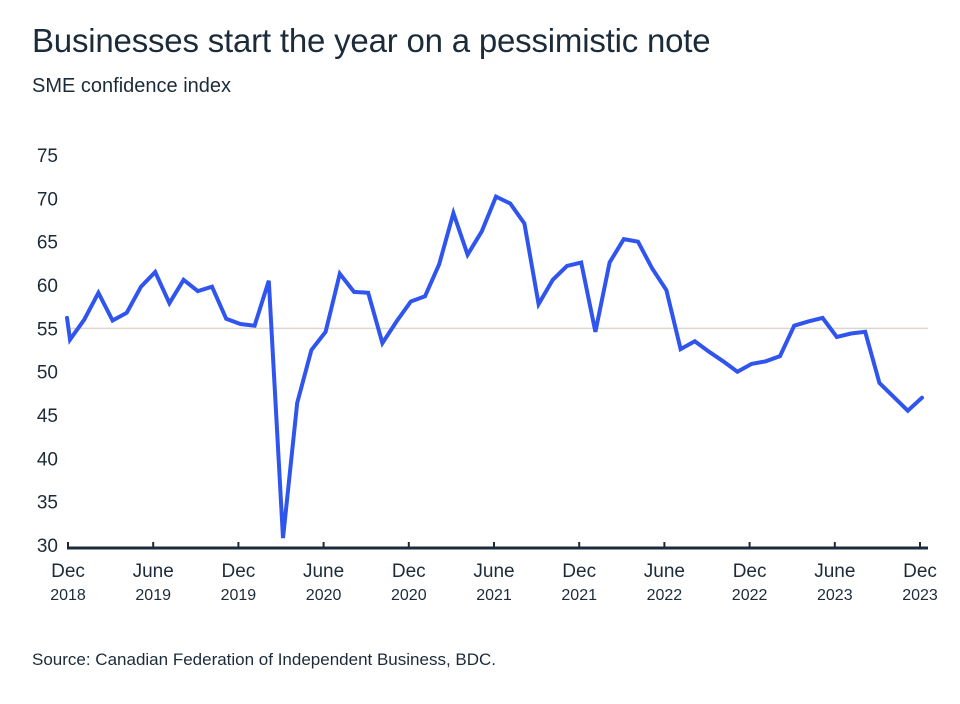 This screenshot has height=704, width=960. Describe the element at coordinates (47, 329) in the screenshot. I see `y-tick-label: 55` at that location.